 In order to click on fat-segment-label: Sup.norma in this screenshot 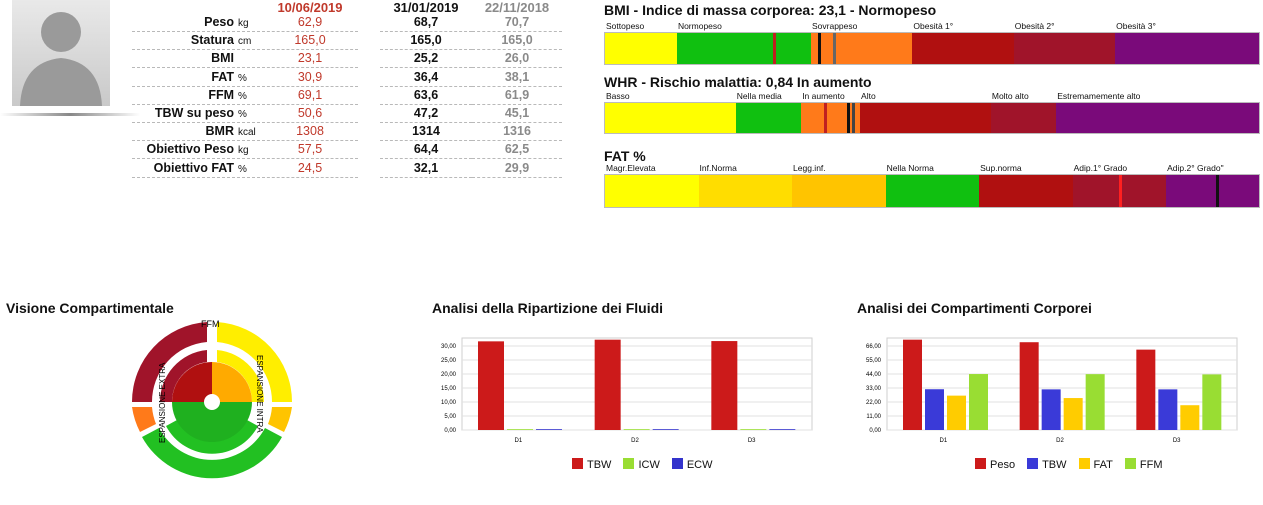, I will do `click(1001, 168)`.